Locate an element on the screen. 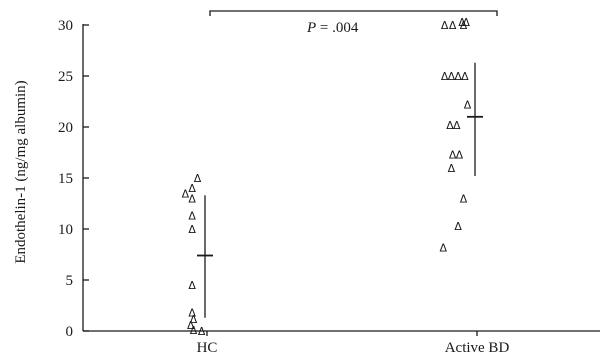 The height and width of the screenshot is (358, 606). y-ticks: 0 5 10 15 20 25 30 is located at coordinates (73, 179).